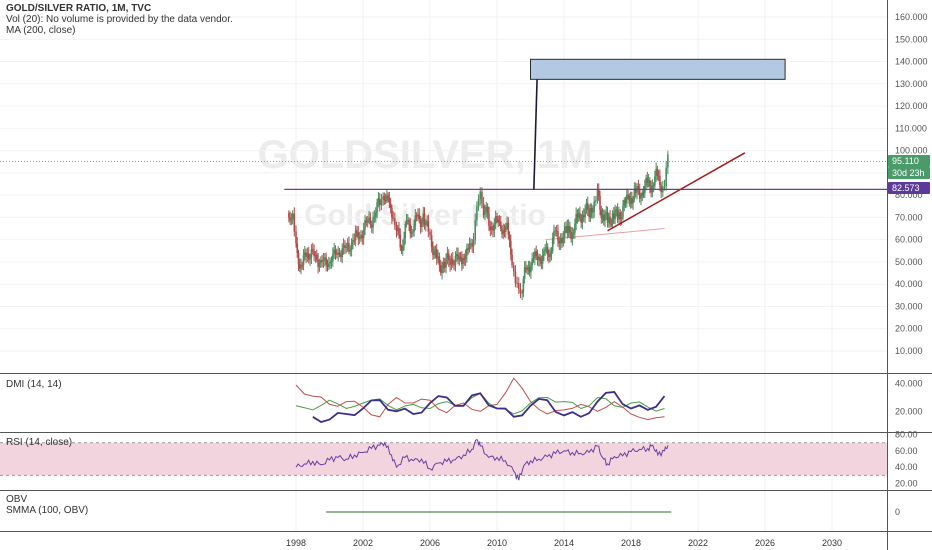  I want to click on rsi-pane, so click(443, 459).